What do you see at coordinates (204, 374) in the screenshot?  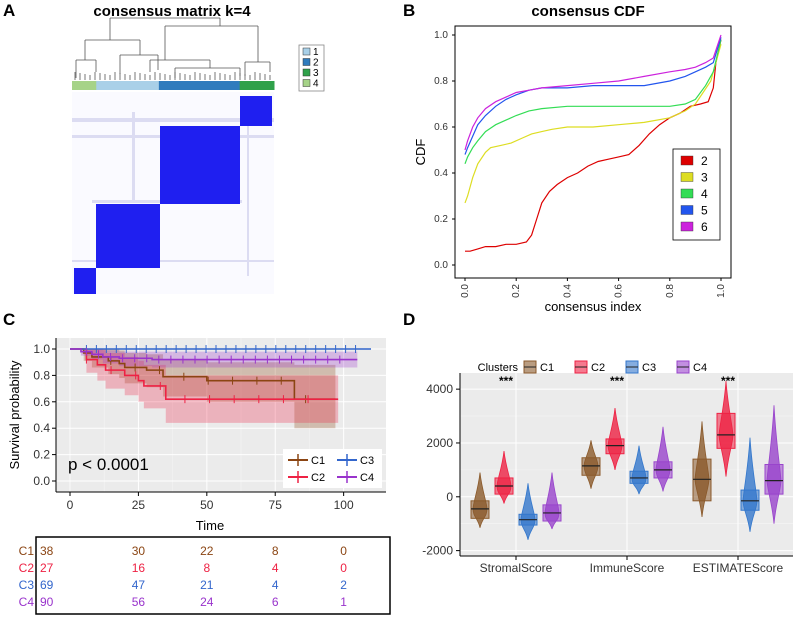 I see `km-curve-C2` at bounding box center [204, 374].